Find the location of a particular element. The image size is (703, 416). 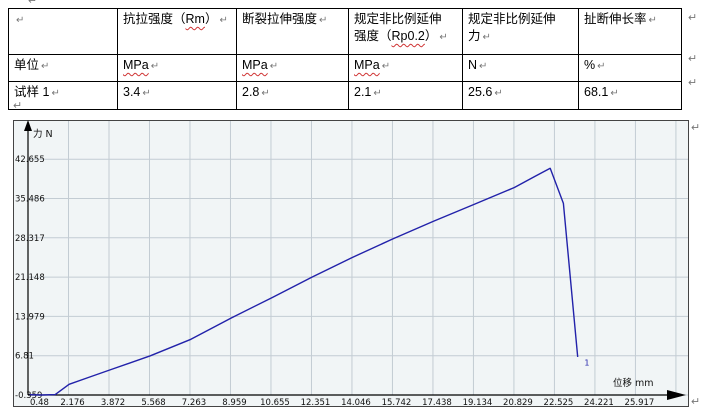

x-axis-tick-label: 12.351 is located at coordinates (316, 402).